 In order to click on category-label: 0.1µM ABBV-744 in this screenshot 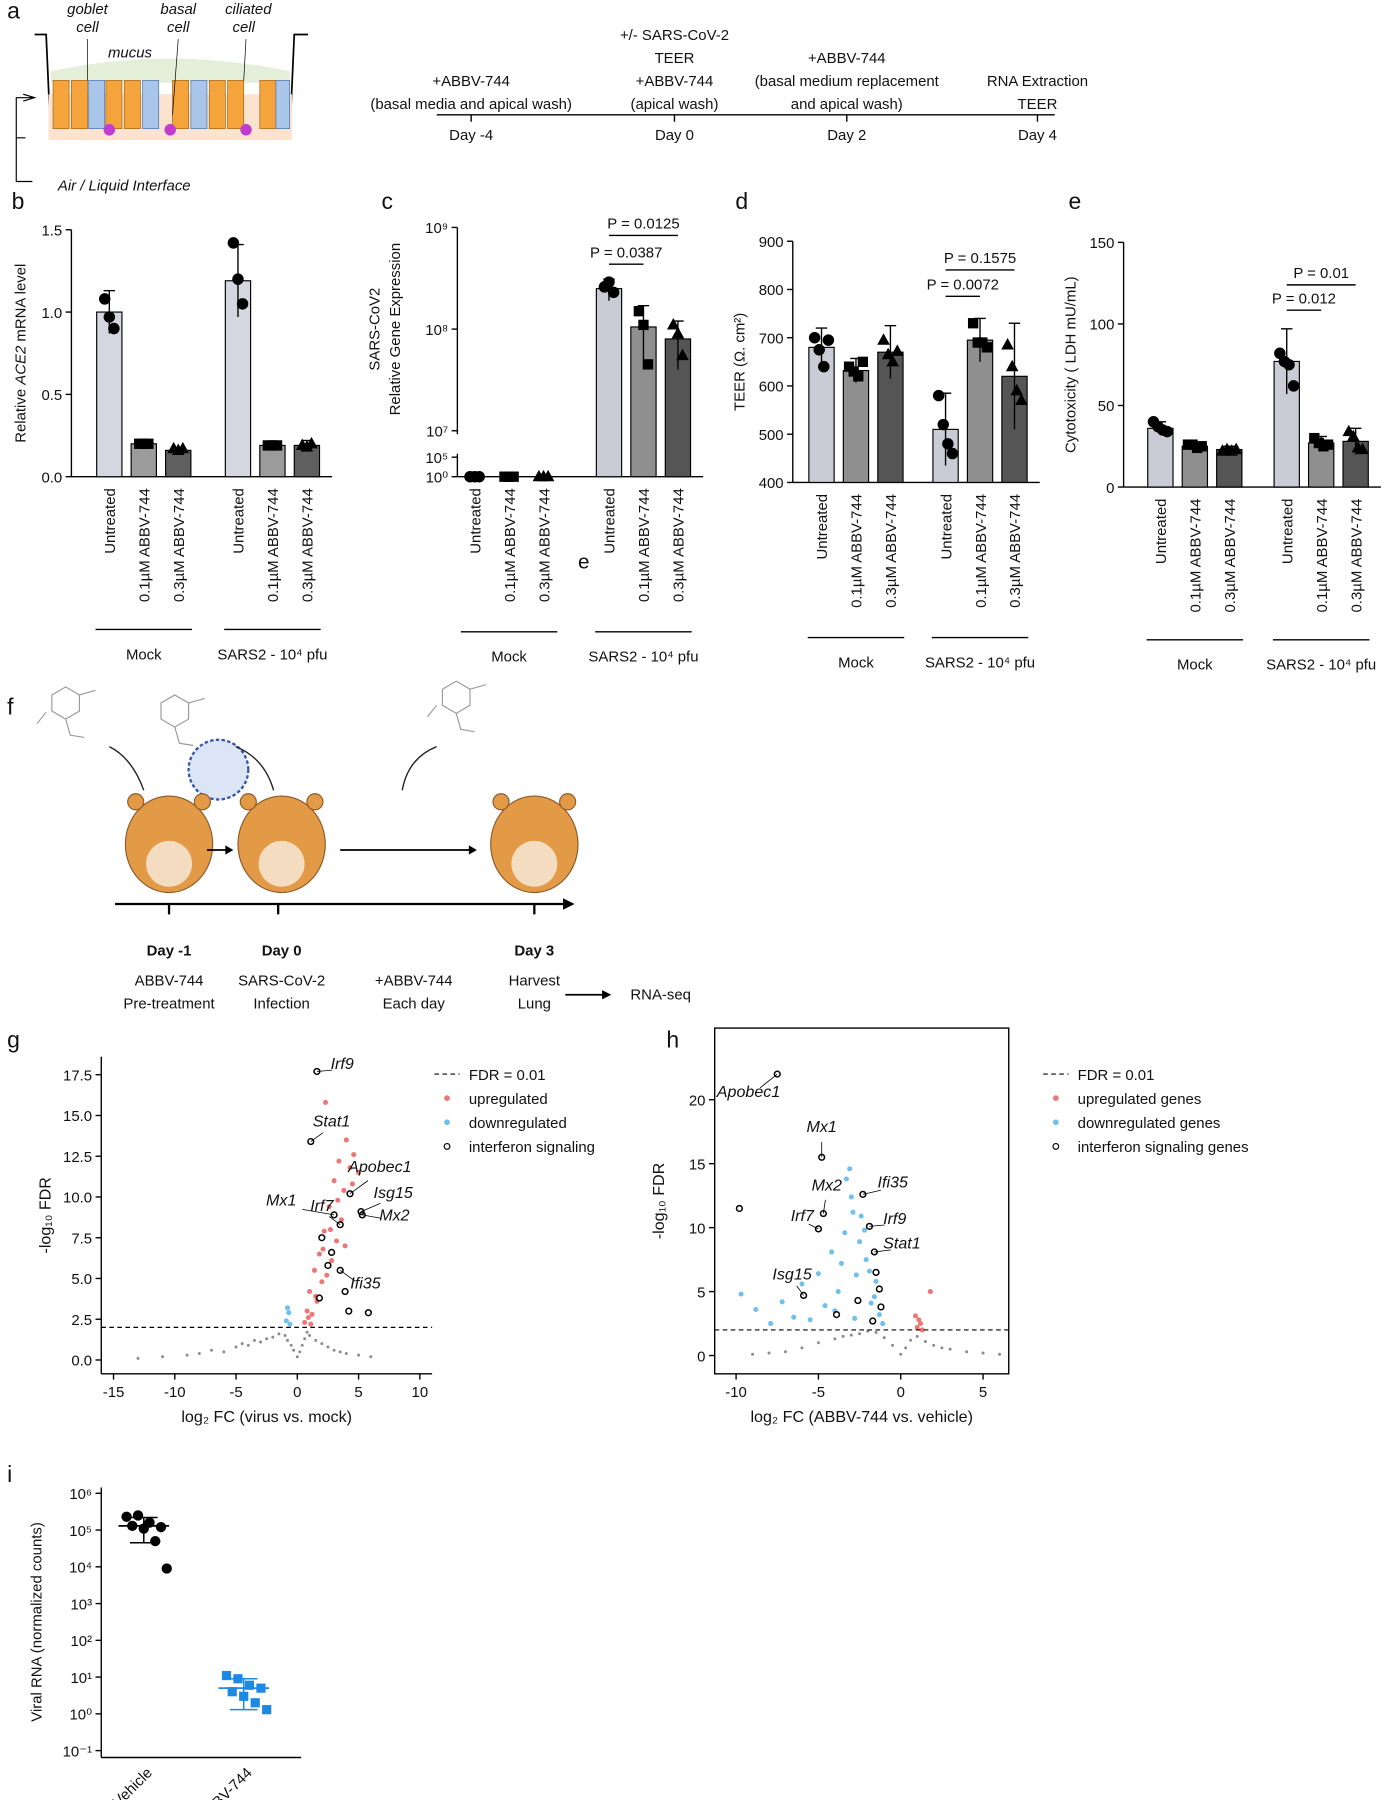, I will do `click(510, 545)`.